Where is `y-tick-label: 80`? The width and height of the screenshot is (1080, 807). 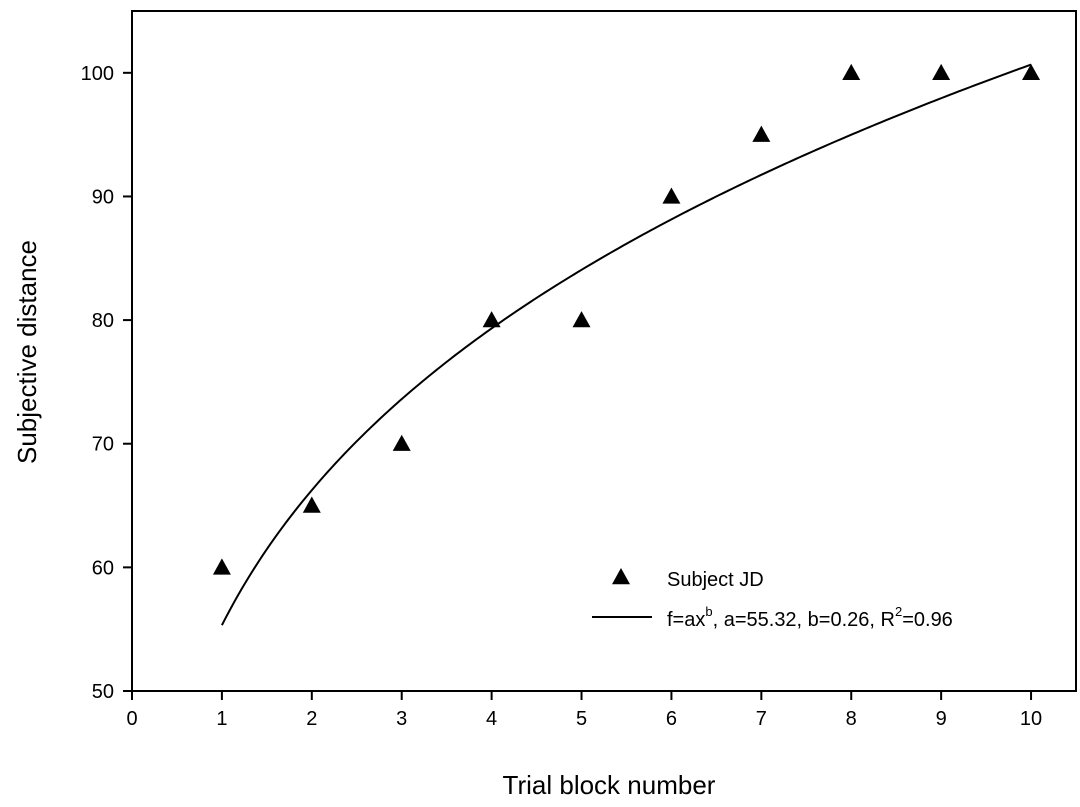 y-tick-label: 80 is located at coordinates (103, 321).